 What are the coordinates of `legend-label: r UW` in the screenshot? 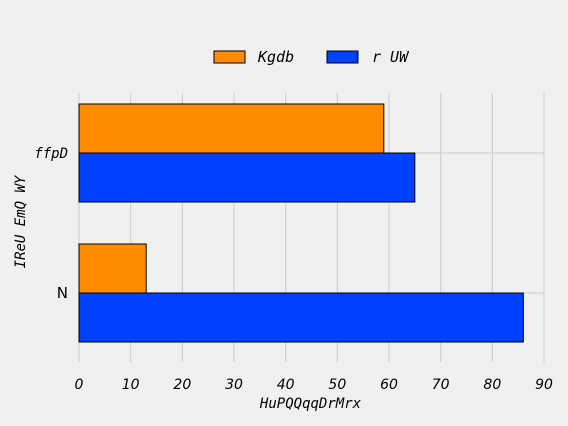 It's located at (391, 57).